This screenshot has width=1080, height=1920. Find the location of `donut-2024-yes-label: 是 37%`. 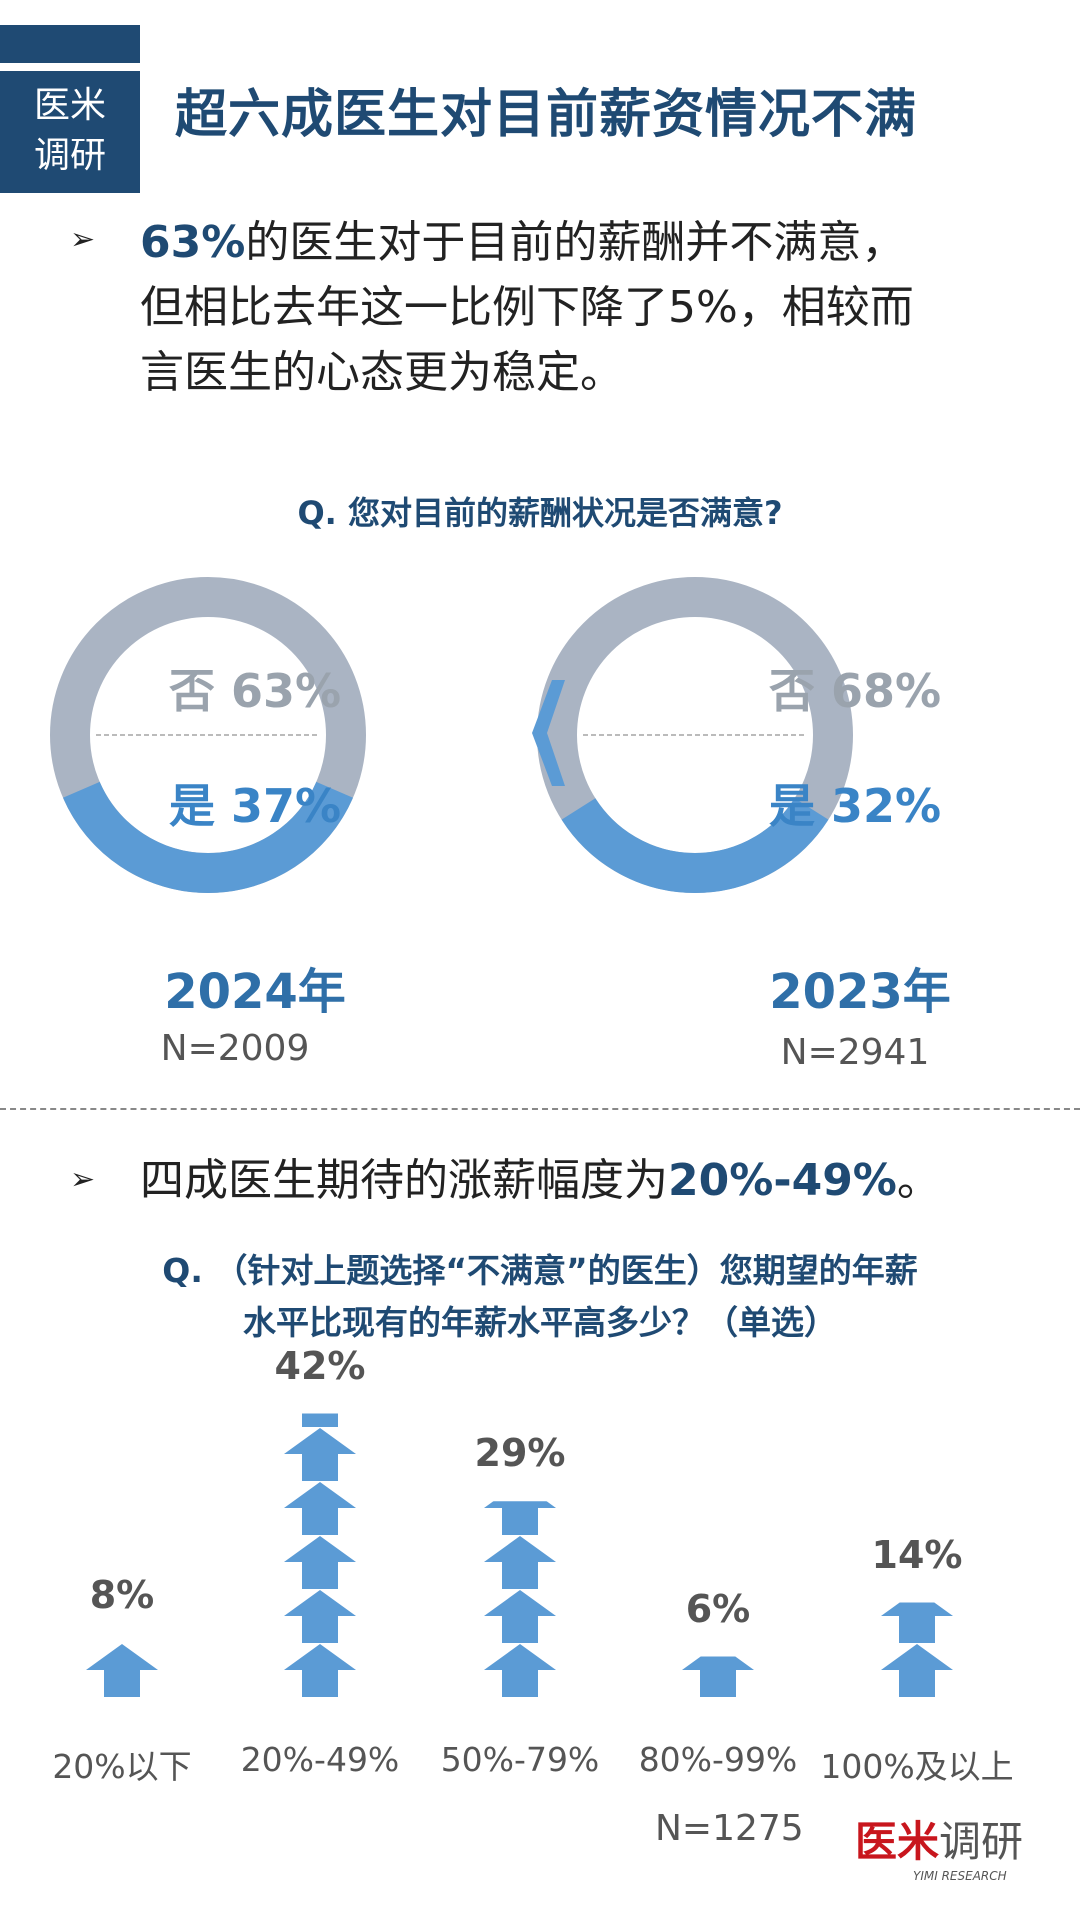

donut-2024-yes-label: 是 37% is located at coordinates (255, 806).